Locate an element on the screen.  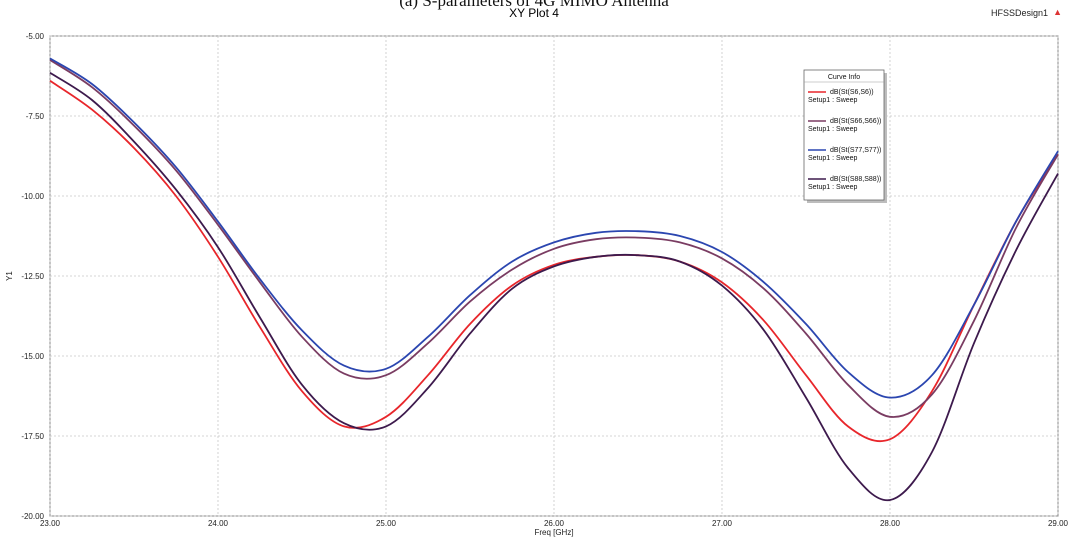
legend-series-name-3: dB(St(S77,S77)) is located at coordinates (855, 150).